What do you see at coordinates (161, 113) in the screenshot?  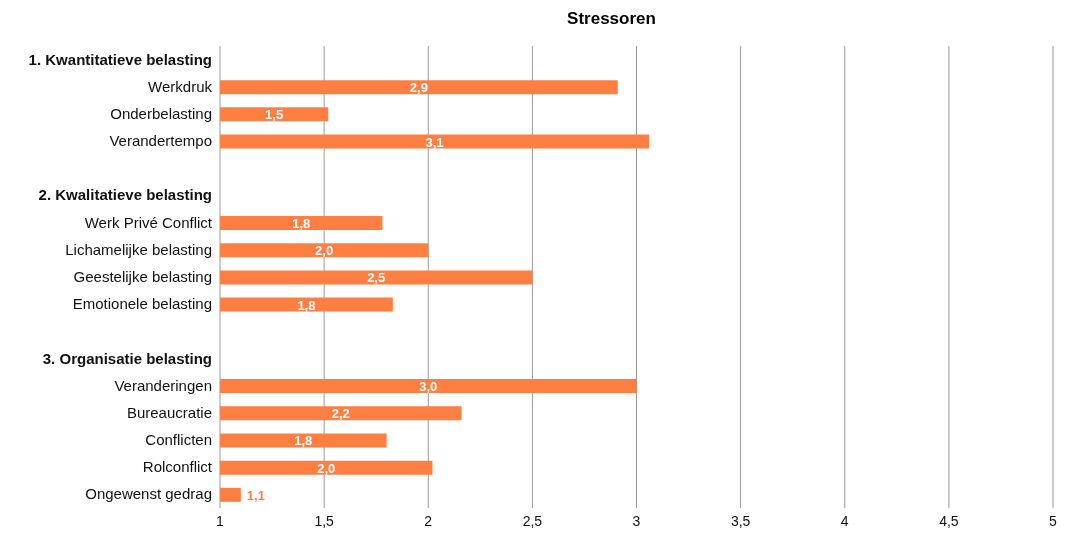 I see `y-tick-label: Onderbelasting` at bounding box center [161, 113].